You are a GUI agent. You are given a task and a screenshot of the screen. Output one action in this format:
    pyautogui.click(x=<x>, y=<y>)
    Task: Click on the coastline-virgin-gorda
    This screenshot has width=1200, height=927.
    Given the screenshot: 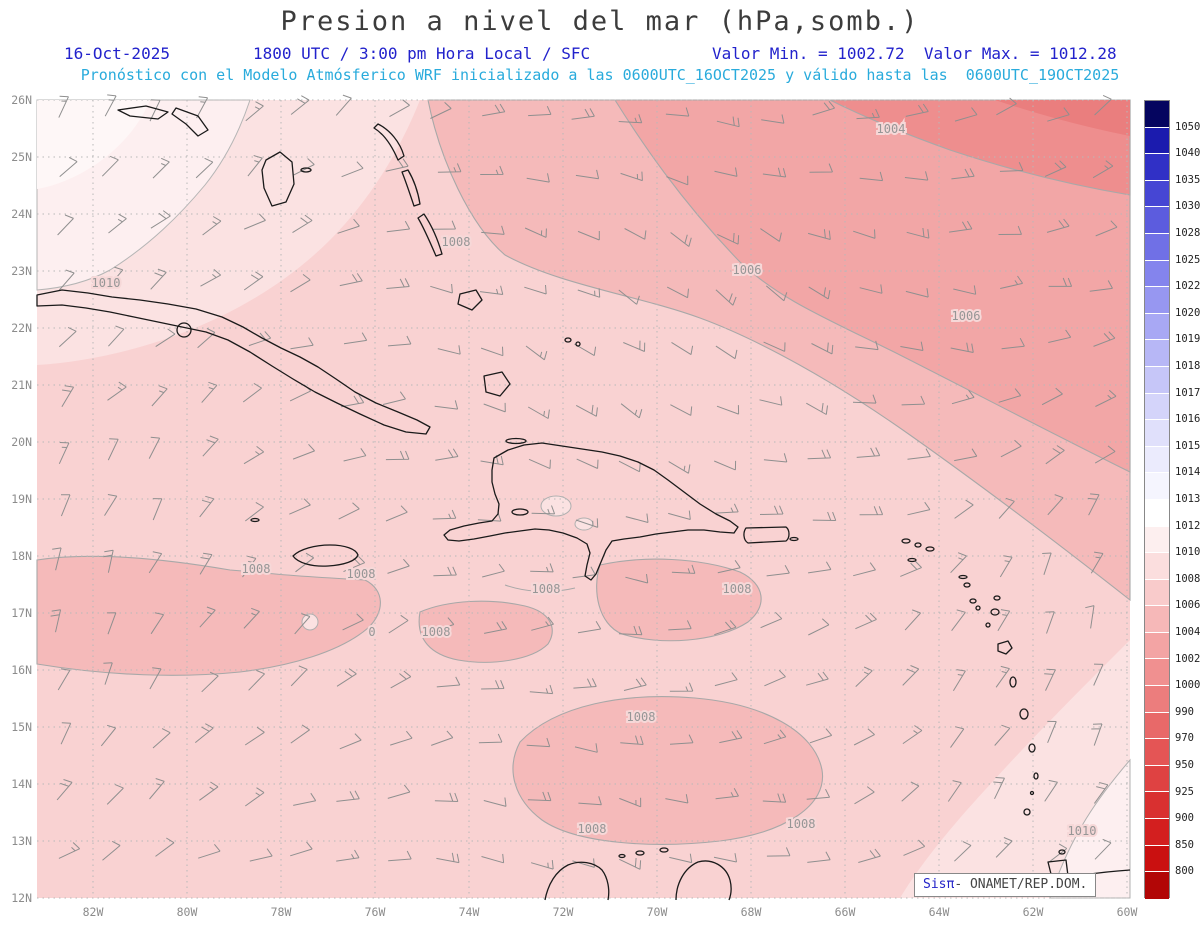 What is the action you would take?
    pyautogui.click(x=930, y=549)
    